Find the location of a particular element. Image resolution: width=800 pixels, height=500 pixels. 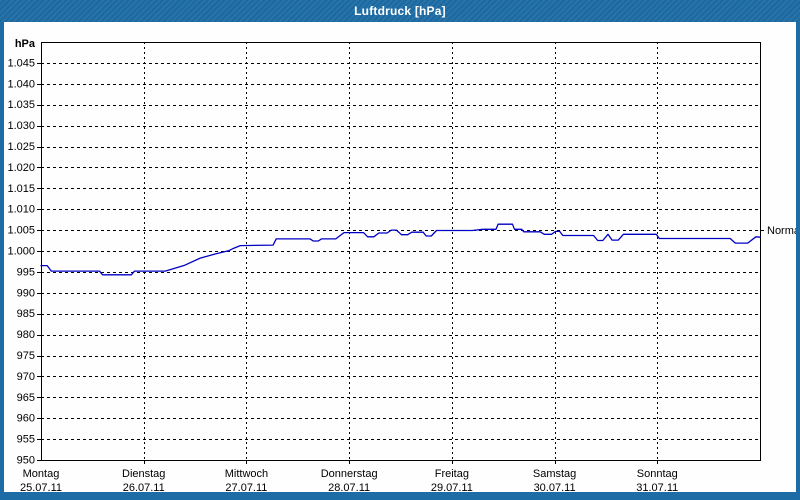

day-label: Mittwoch is located at coordinates (246, 474).